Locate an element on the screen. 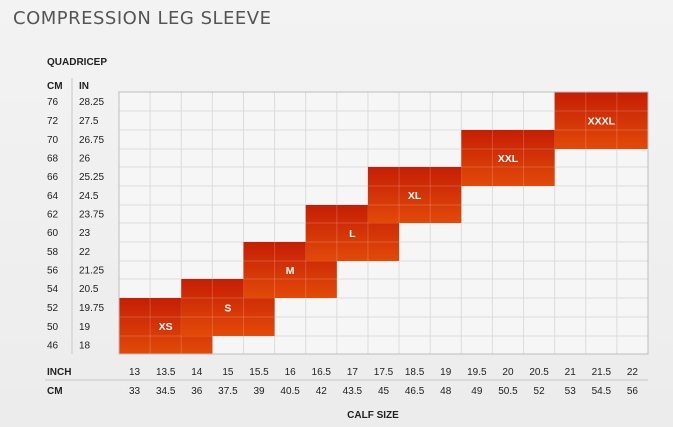 The height and width of the screenshot is (427, 673). y-tick-in: 21.25 is located at coordinates (91, 271).